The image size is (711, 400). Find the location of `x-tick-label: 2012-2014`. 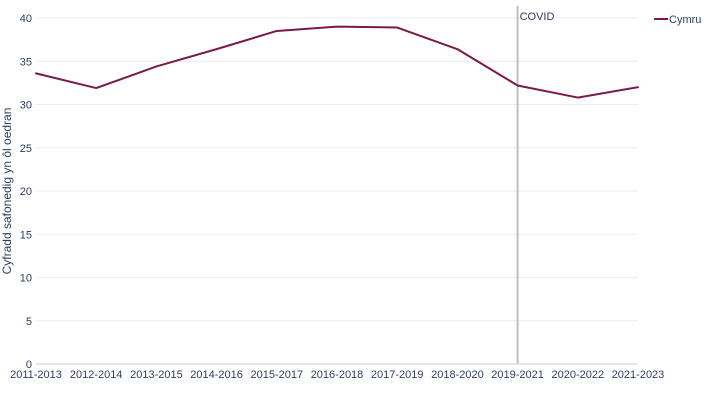

x-tick-label: 2012-2014 is located at coordinates (96, 375).